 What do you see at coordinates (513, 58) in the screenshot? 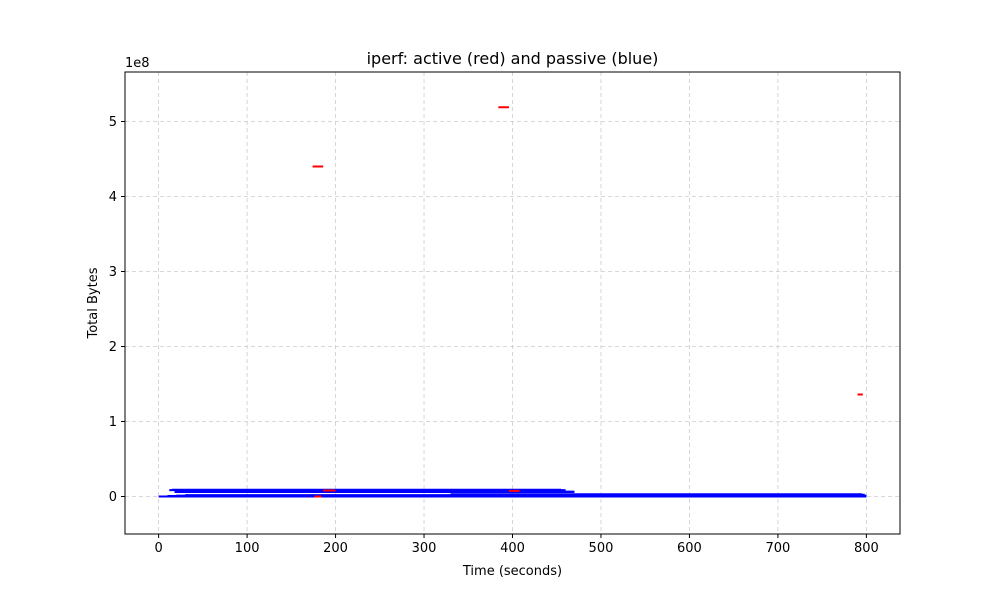
I see `chart-title: iperf: active (red) and passive (blue)` at bounding box center [513, 58].